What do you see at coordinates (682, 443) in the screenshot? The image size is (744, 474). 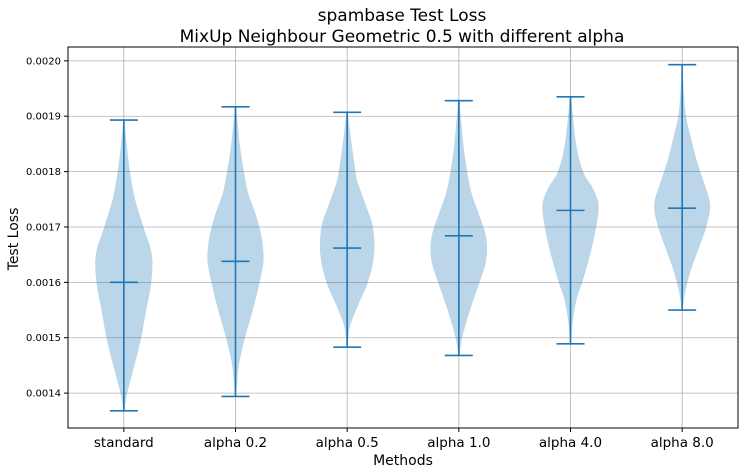 I see `x-tick-label: alpha 8.0` at bounding box center [682, 443].